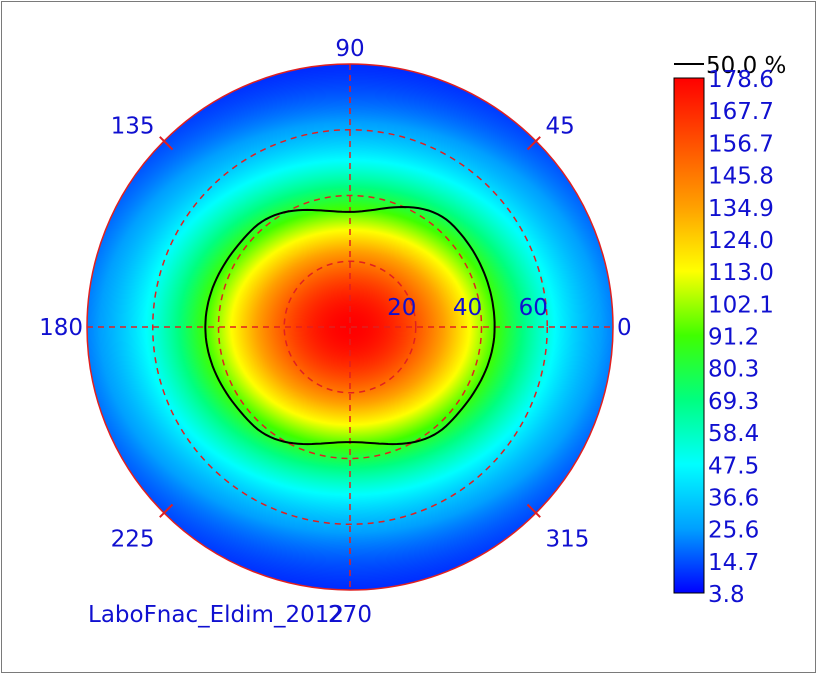  I want to click on colorbar-tick-label: 14.7, so click(733, 563).